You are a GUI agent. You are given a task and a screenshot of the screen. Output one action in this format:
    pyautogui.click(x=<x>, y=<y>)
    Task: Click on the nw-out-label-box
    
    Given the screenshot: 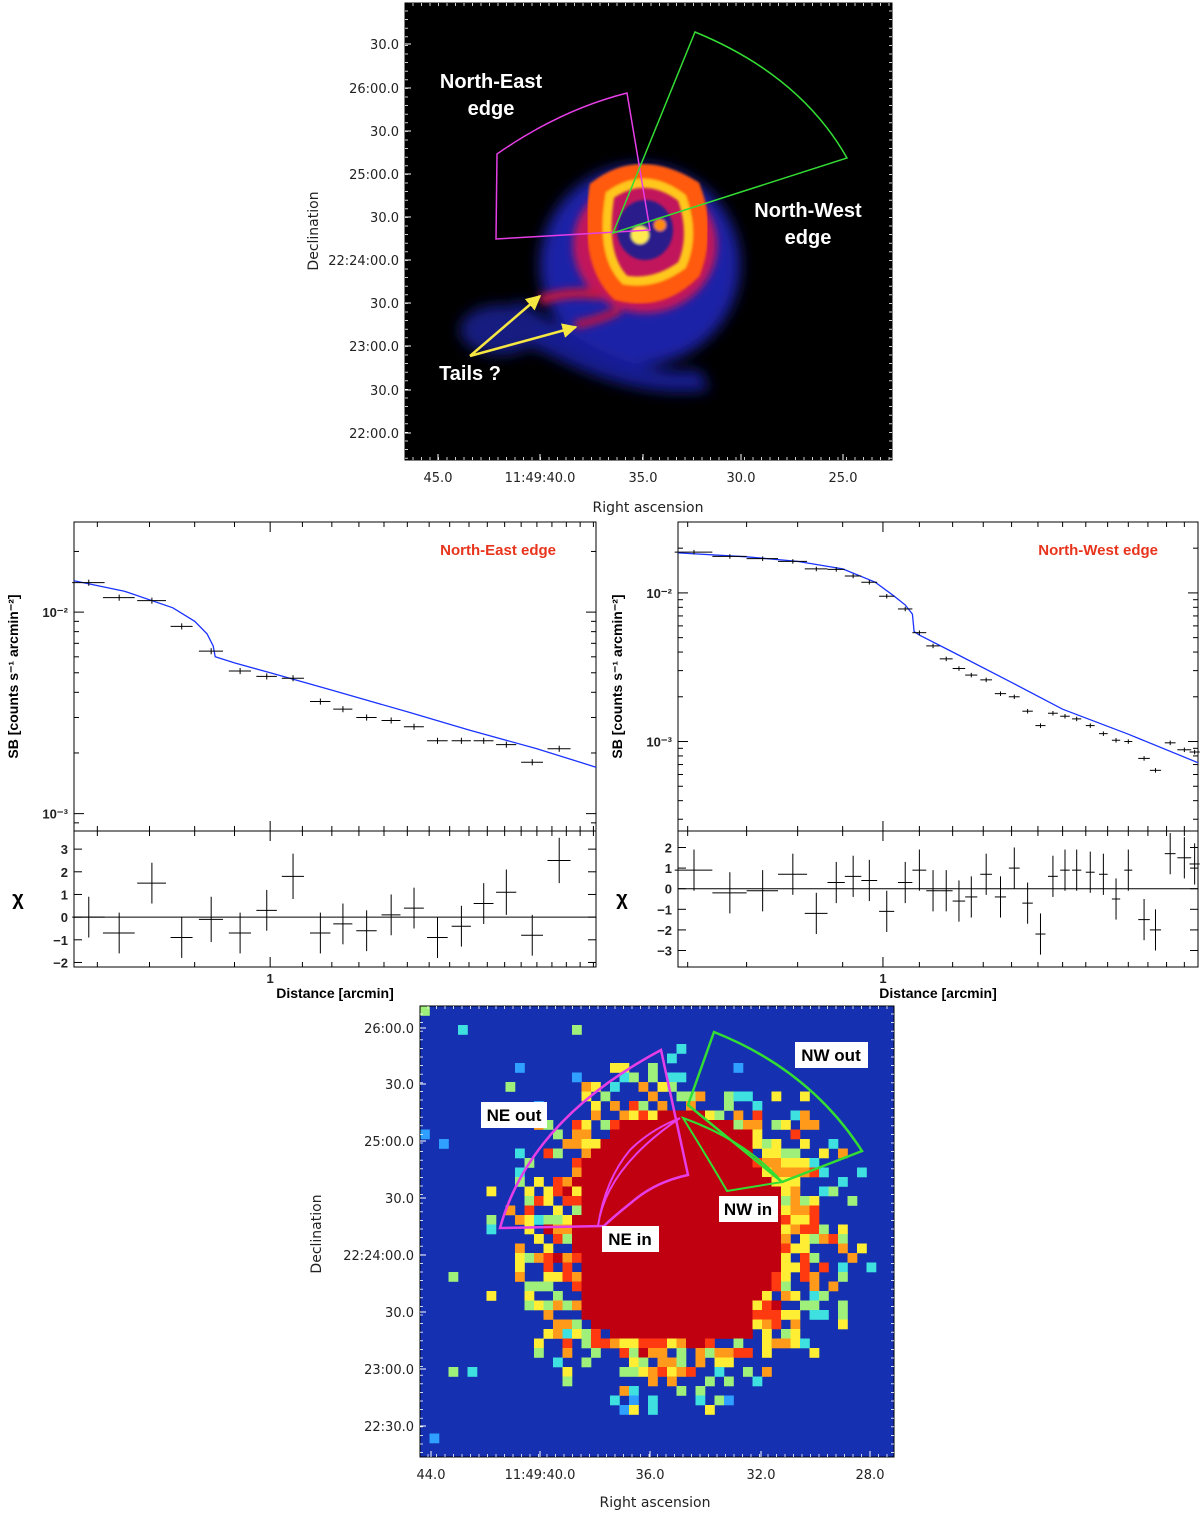 What is the action you would take?
    pyautogui.click(x=831, y=1055)
    